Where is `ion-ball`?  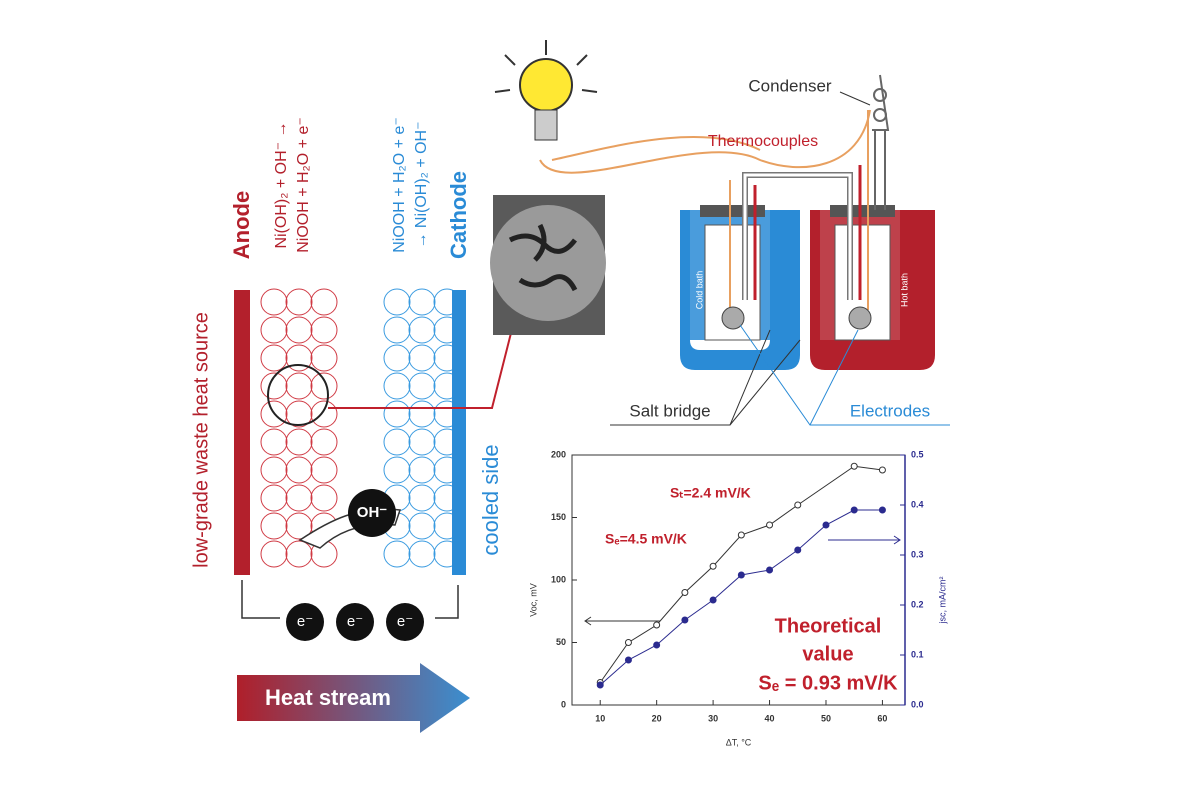
ion-ball is located at coordinates (372, 513).